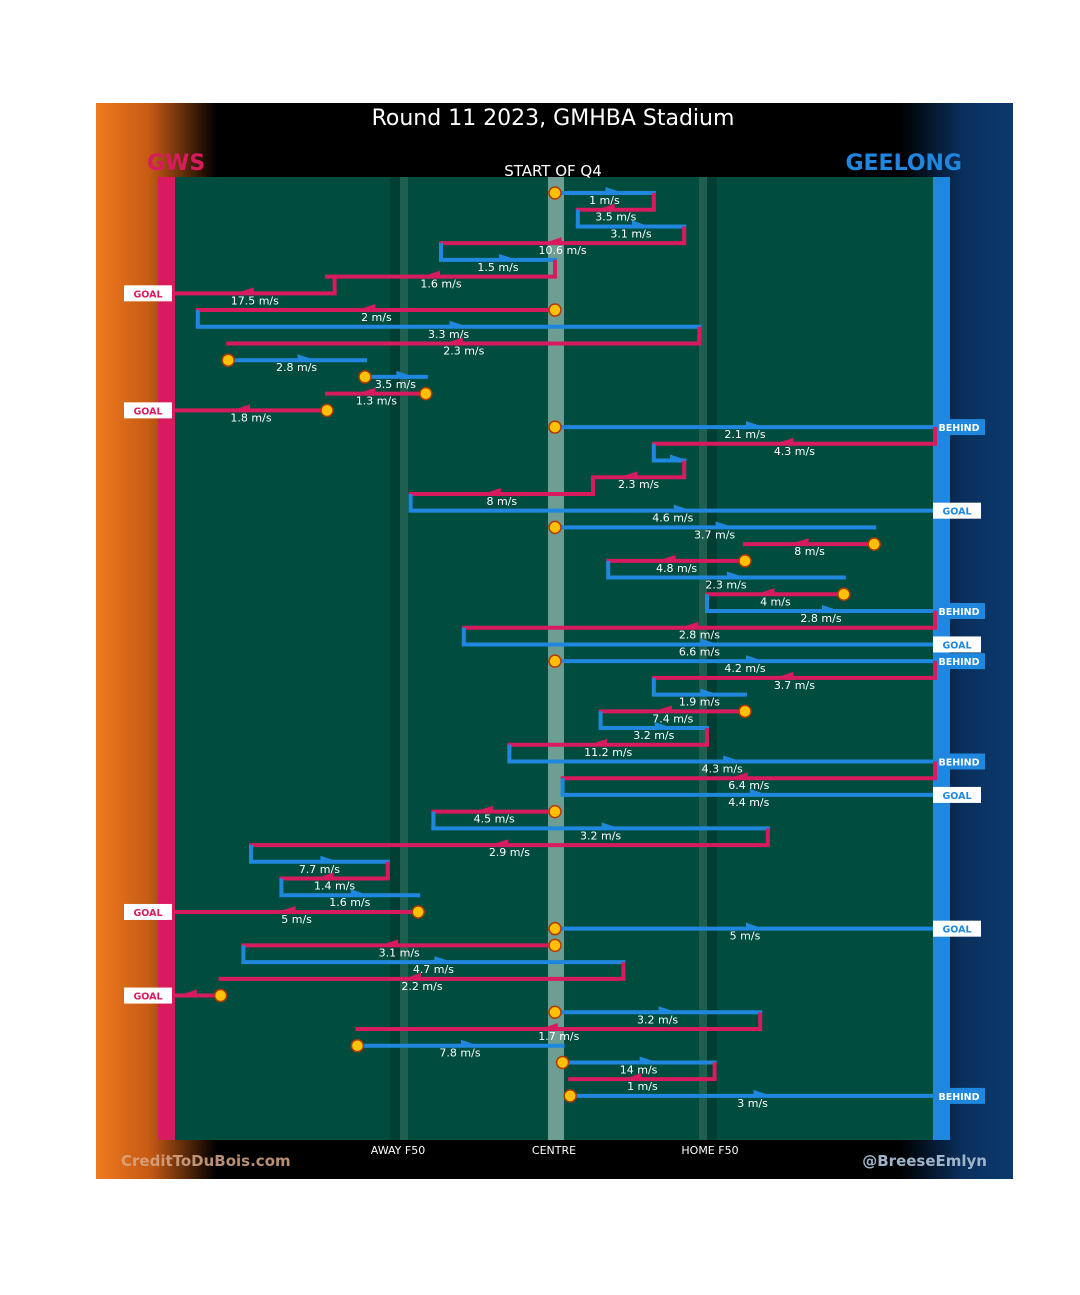 The image size is (1080, 1295). Describe the element at coordinates (553, 171) in the screenshot. I see `quarter-label: START OF Q4` at that location.